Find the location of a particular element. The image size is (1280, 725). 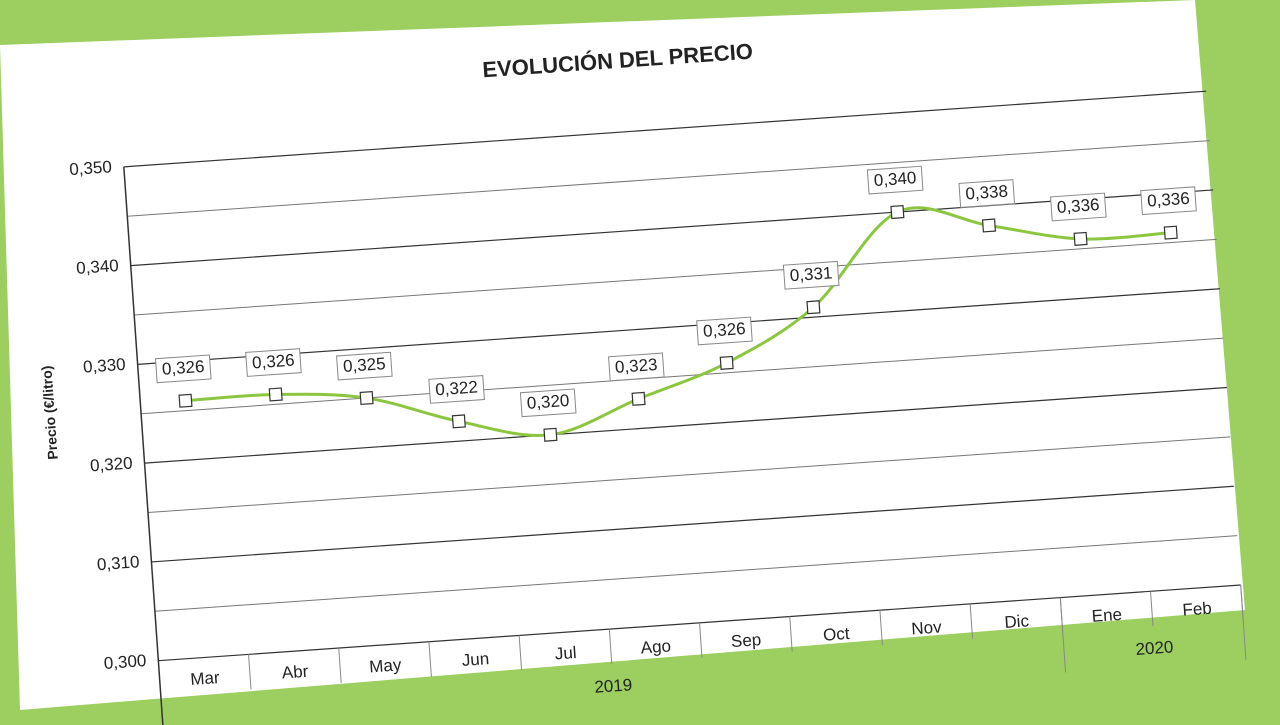

x-tick-label: Jul is located at coordinates (565, 653).